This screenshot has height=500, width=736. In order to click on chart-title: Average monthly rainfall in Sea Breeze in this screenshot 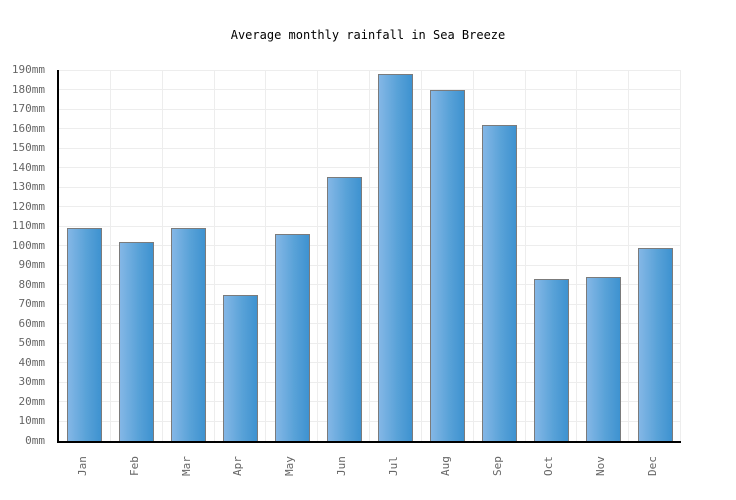, I will do `click(368, 35)`.